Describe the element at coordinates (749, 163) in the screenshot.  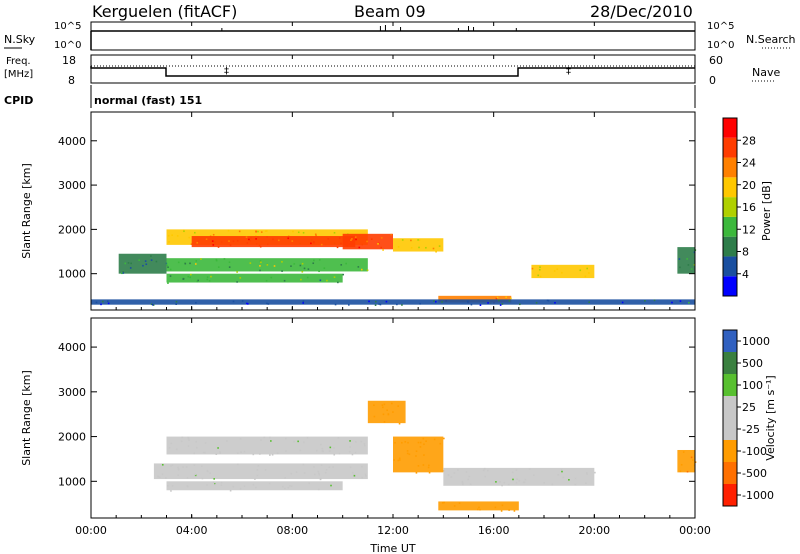
I see `power-colorbar-tick-label: 24` at that location.